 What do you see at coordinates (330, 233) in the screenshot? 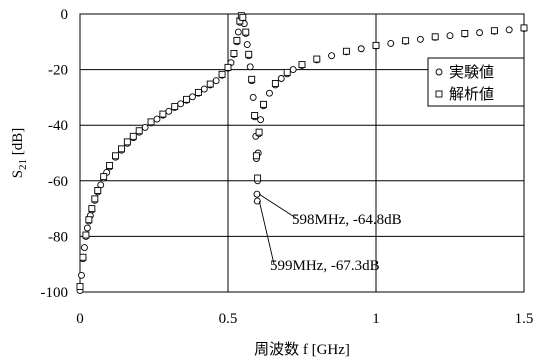
I see `annotations: 598MHz, -64.8dB 599MHz, -67.3dB` at bounding box center [330, 233].